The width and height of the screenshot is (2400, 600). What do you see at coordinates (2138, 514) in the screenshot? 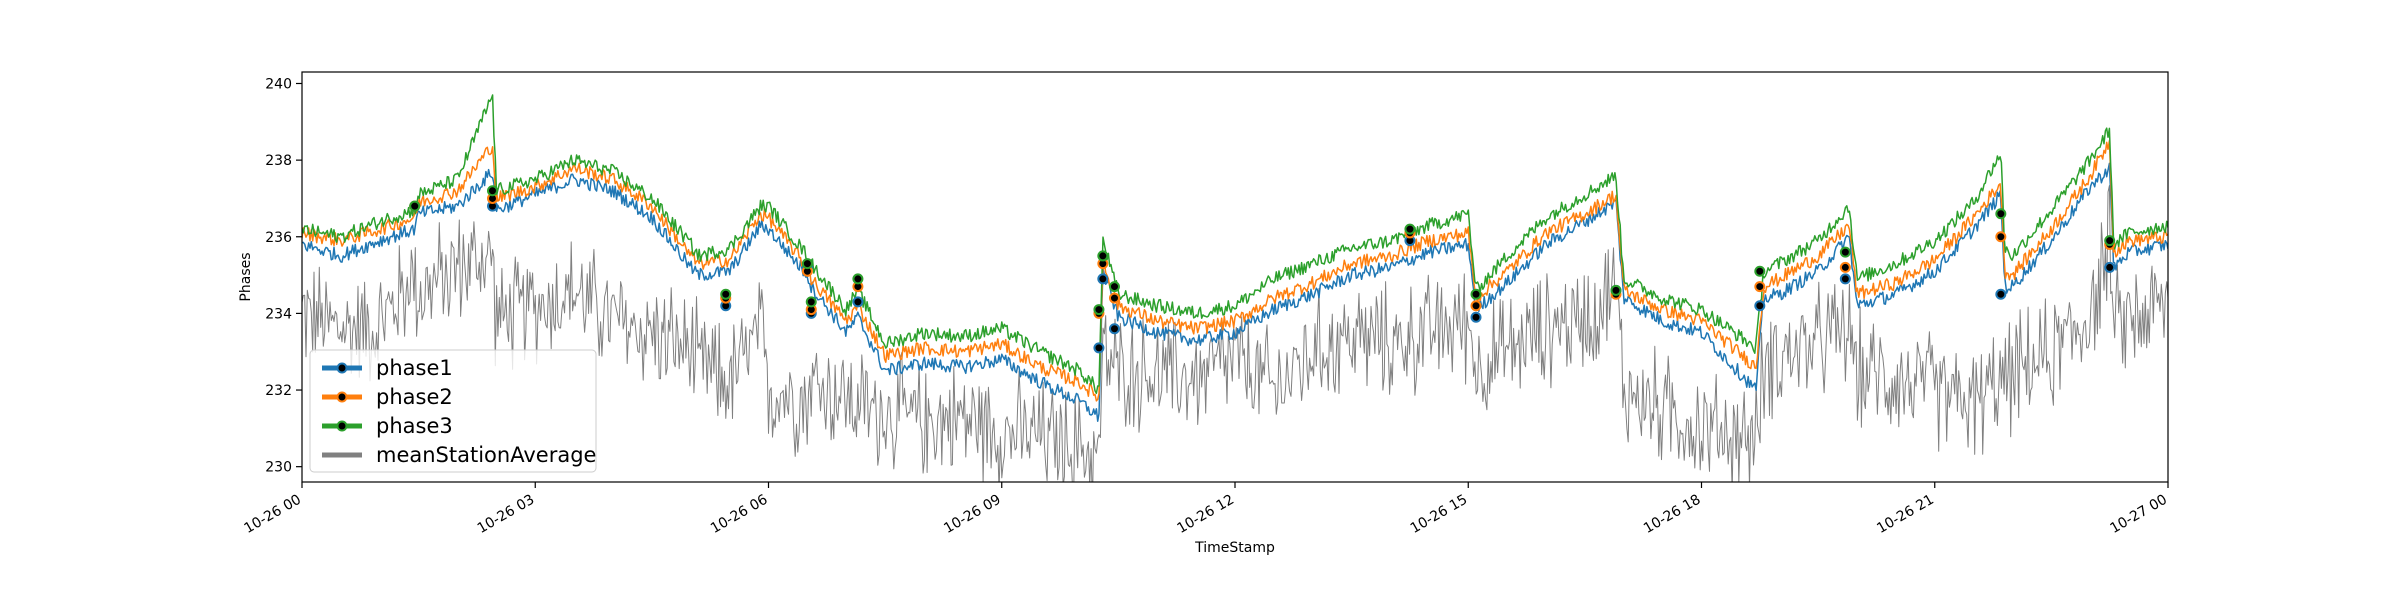
I see `x-tick-label: 10-27 00` at bounding box center [2138, 514].